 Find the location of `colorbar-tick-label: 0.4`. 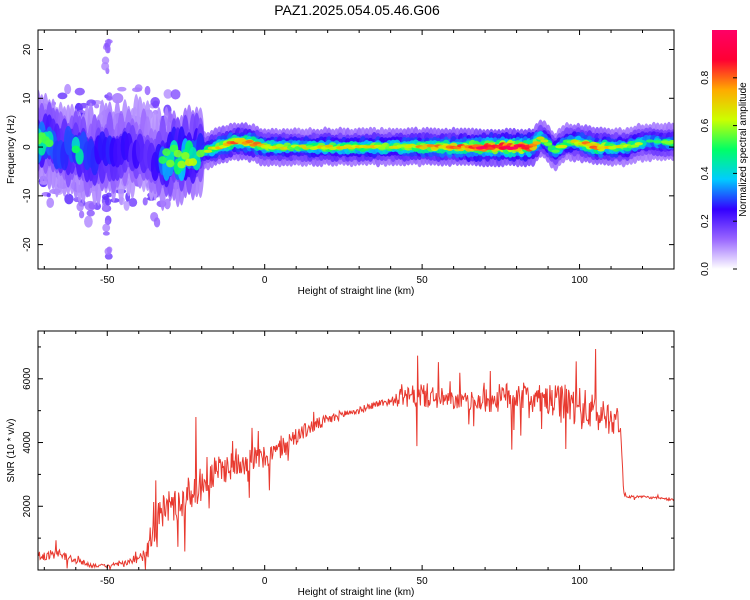

colorbar-tick-label: 0.4 is located at coordinates (705, 173).